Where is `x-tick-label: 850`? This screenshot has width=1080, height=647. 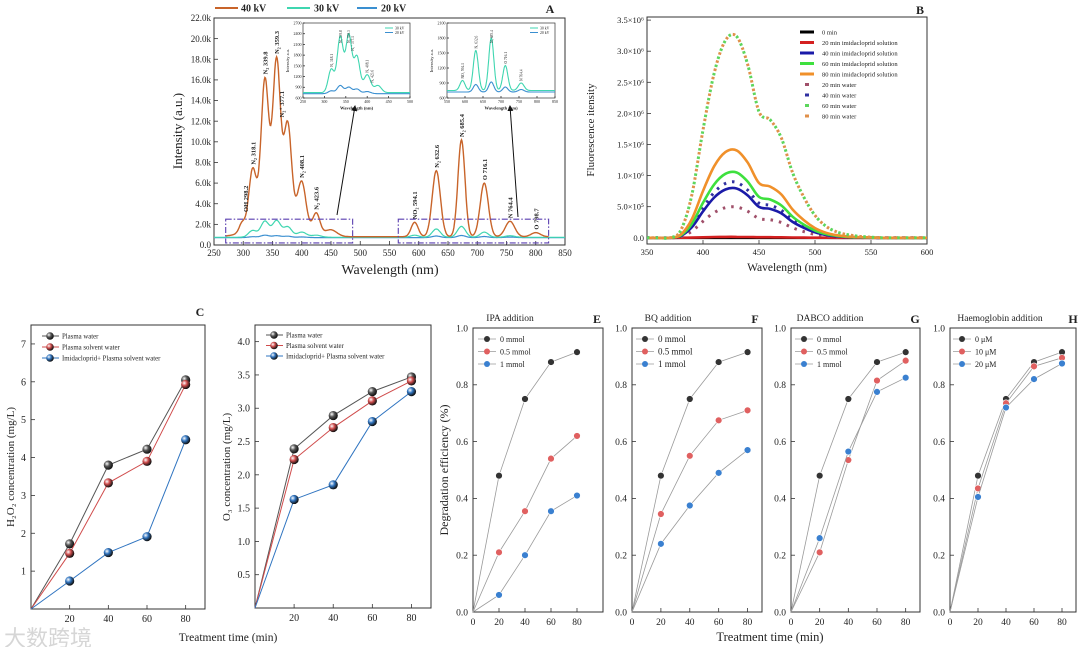
x-tick-label: 850 is located at coordinates (555, 101).